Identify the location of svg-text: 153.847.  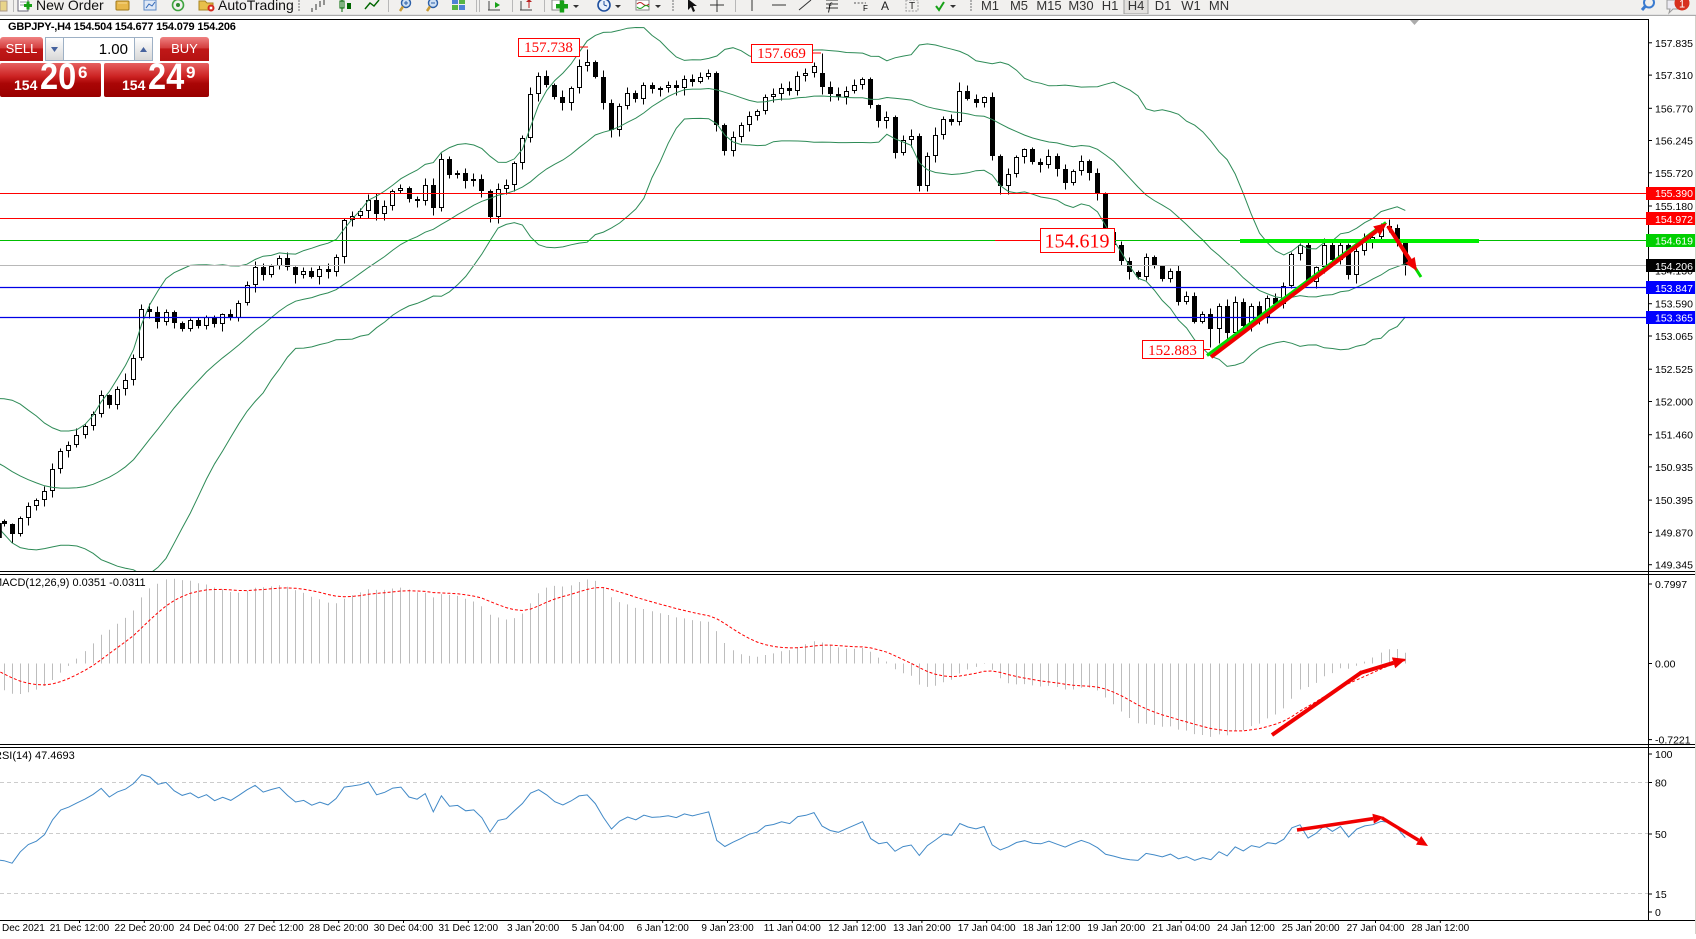
(1674, 289).